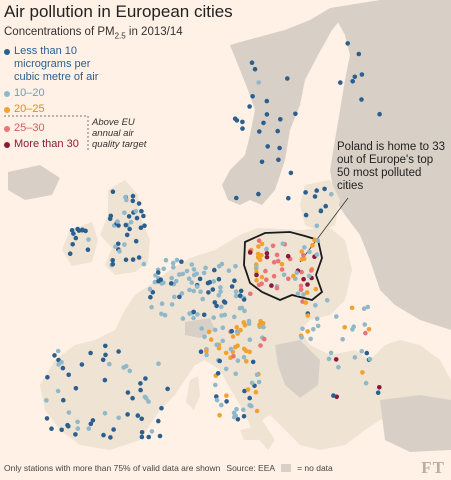 The image size is (451, 480). I want to click on subtitle-subscript: 2.5, so click(120, 36).